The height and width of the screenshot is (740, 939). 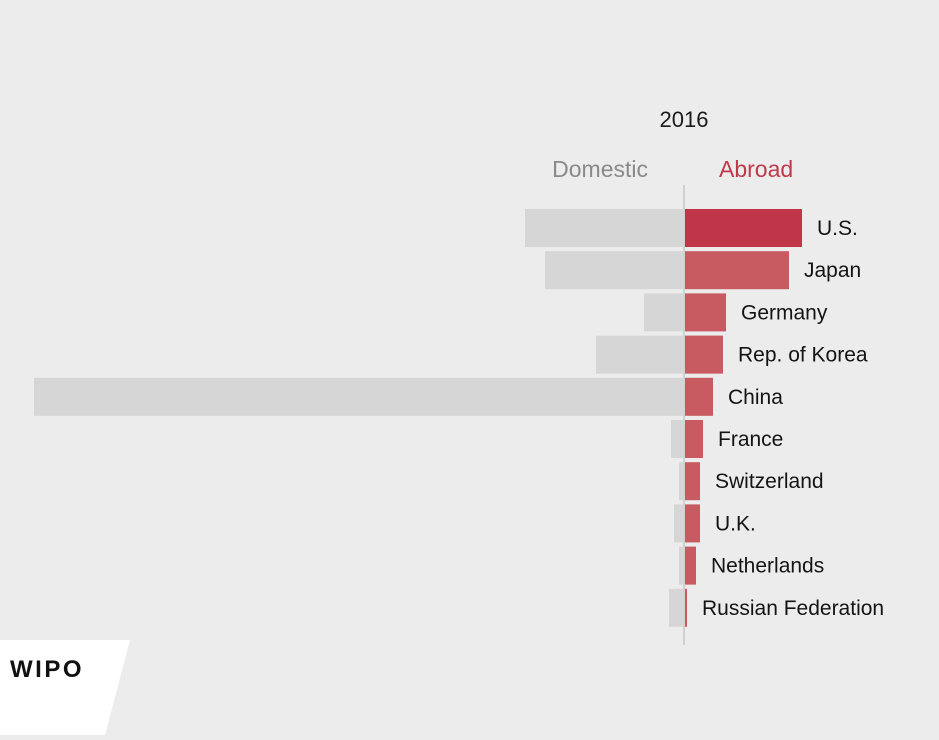 I want to click on country-label-3: Rep. of Korea, so click(x=803, y=355).